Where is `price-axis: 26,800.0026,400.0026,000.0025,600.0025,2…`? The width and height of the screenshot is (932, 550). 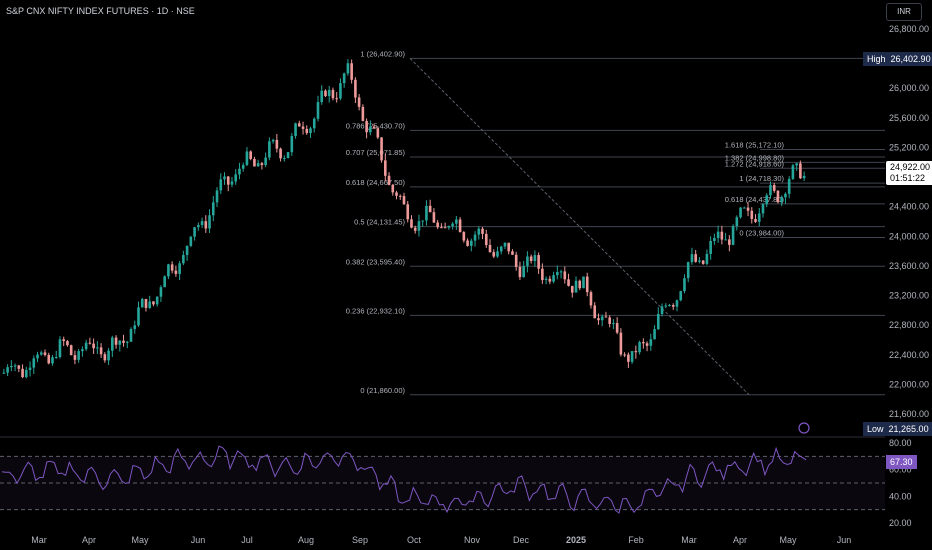
price-axis: 26,800.0026,400.0026,000.0025,600.0025,2… is located at coordinates (909, 276).